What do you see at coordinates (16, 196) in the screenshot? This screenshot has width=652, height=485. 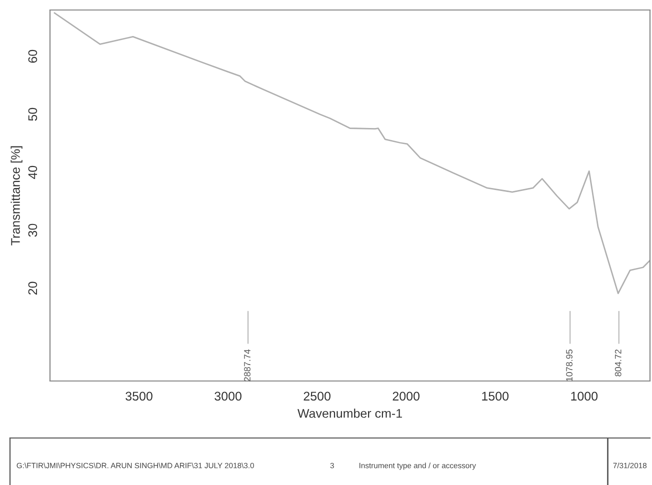 I see `y-axis-title: Transmittance [%]` at bounding box center [16, 196].